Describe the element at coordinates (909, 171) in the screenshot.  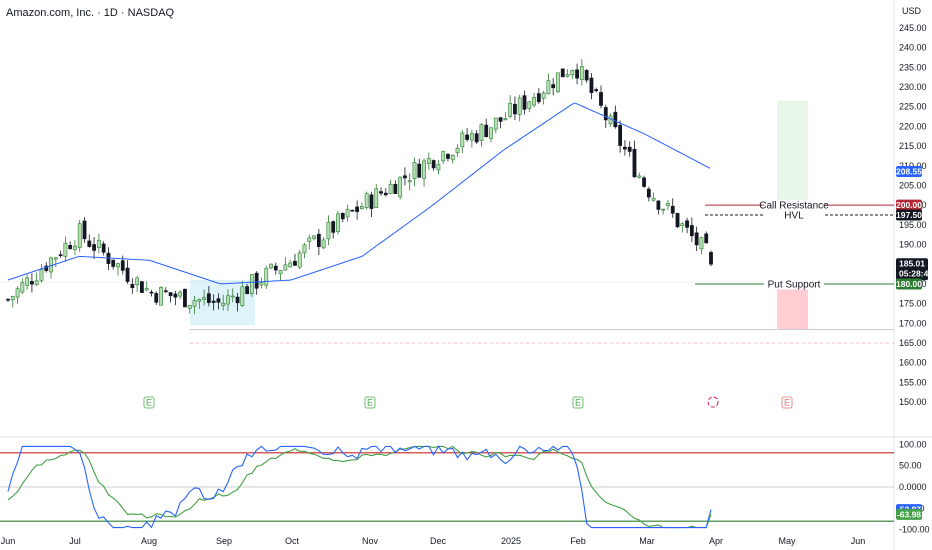
I see `ma-price-badge: 208.55` at that location.